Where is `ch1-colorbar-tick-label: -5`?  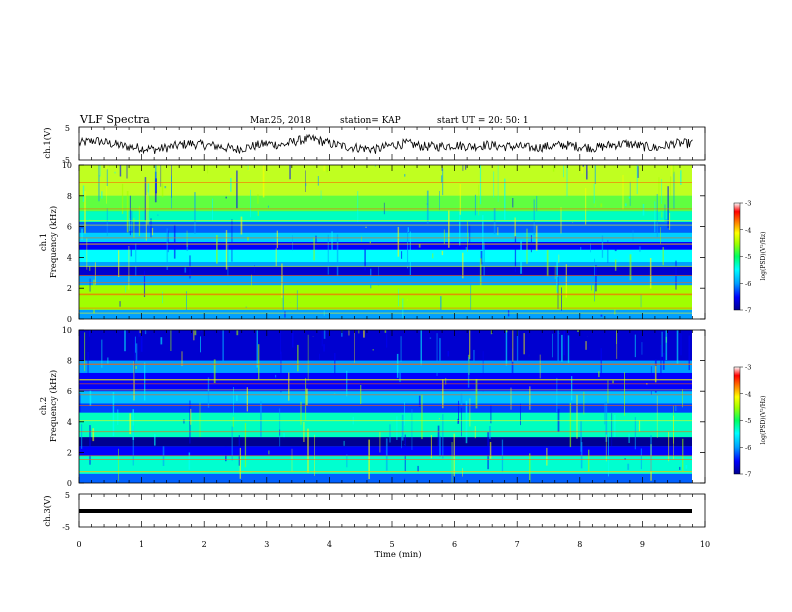 ch1-colorbar-tick-label: -5 is located at coordinates (748, 257).